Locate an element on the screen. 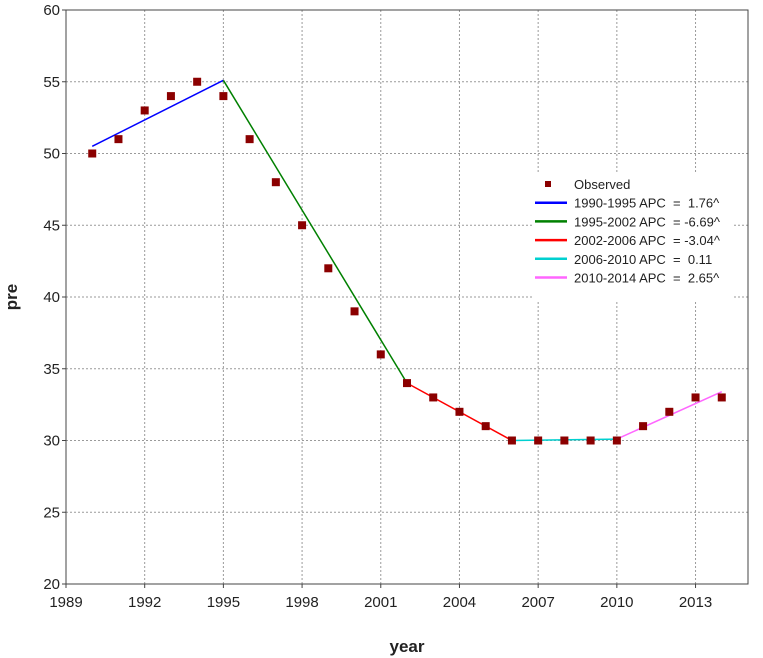 This screenshot has height=658, width=763. y-tick-label: 40 is located at coordinates (51, 297).